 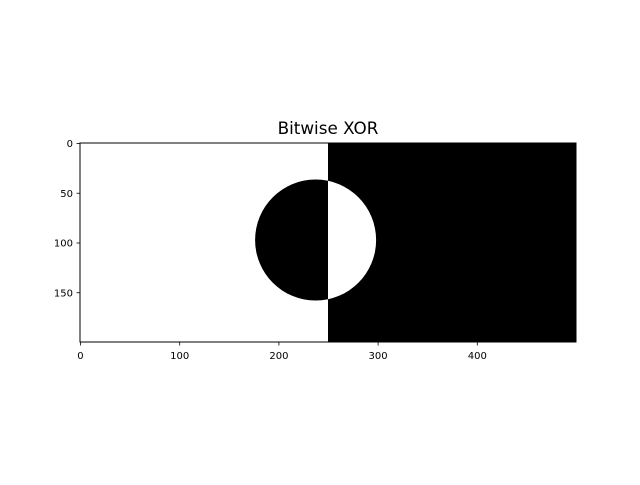 What do you see at coordinates (80, 356) in the screenshot?
I see `x-tick-label: 0` at bounding box center [80, 356].